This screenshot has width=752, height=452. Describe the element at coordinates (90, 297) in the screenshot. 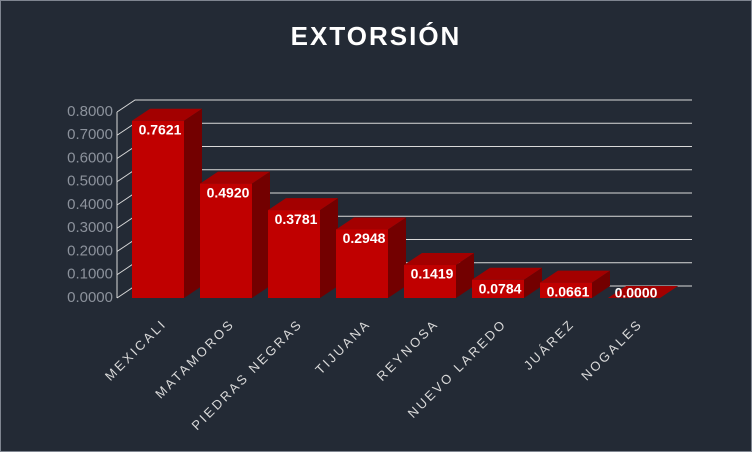

I see `y-tick-label: 0.0000` at that location.